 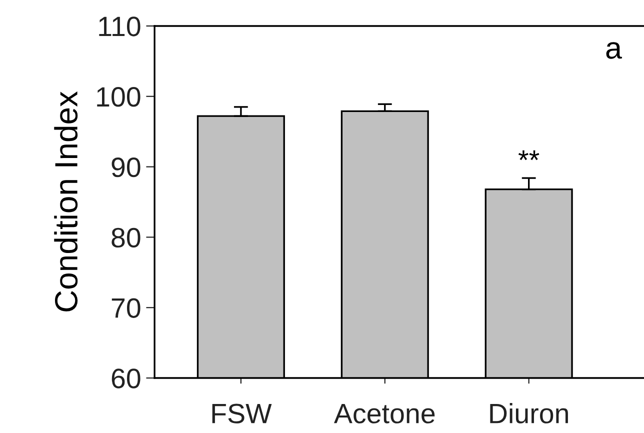 I want to click on y-tick-label: 70, so click(x=126, y=308).